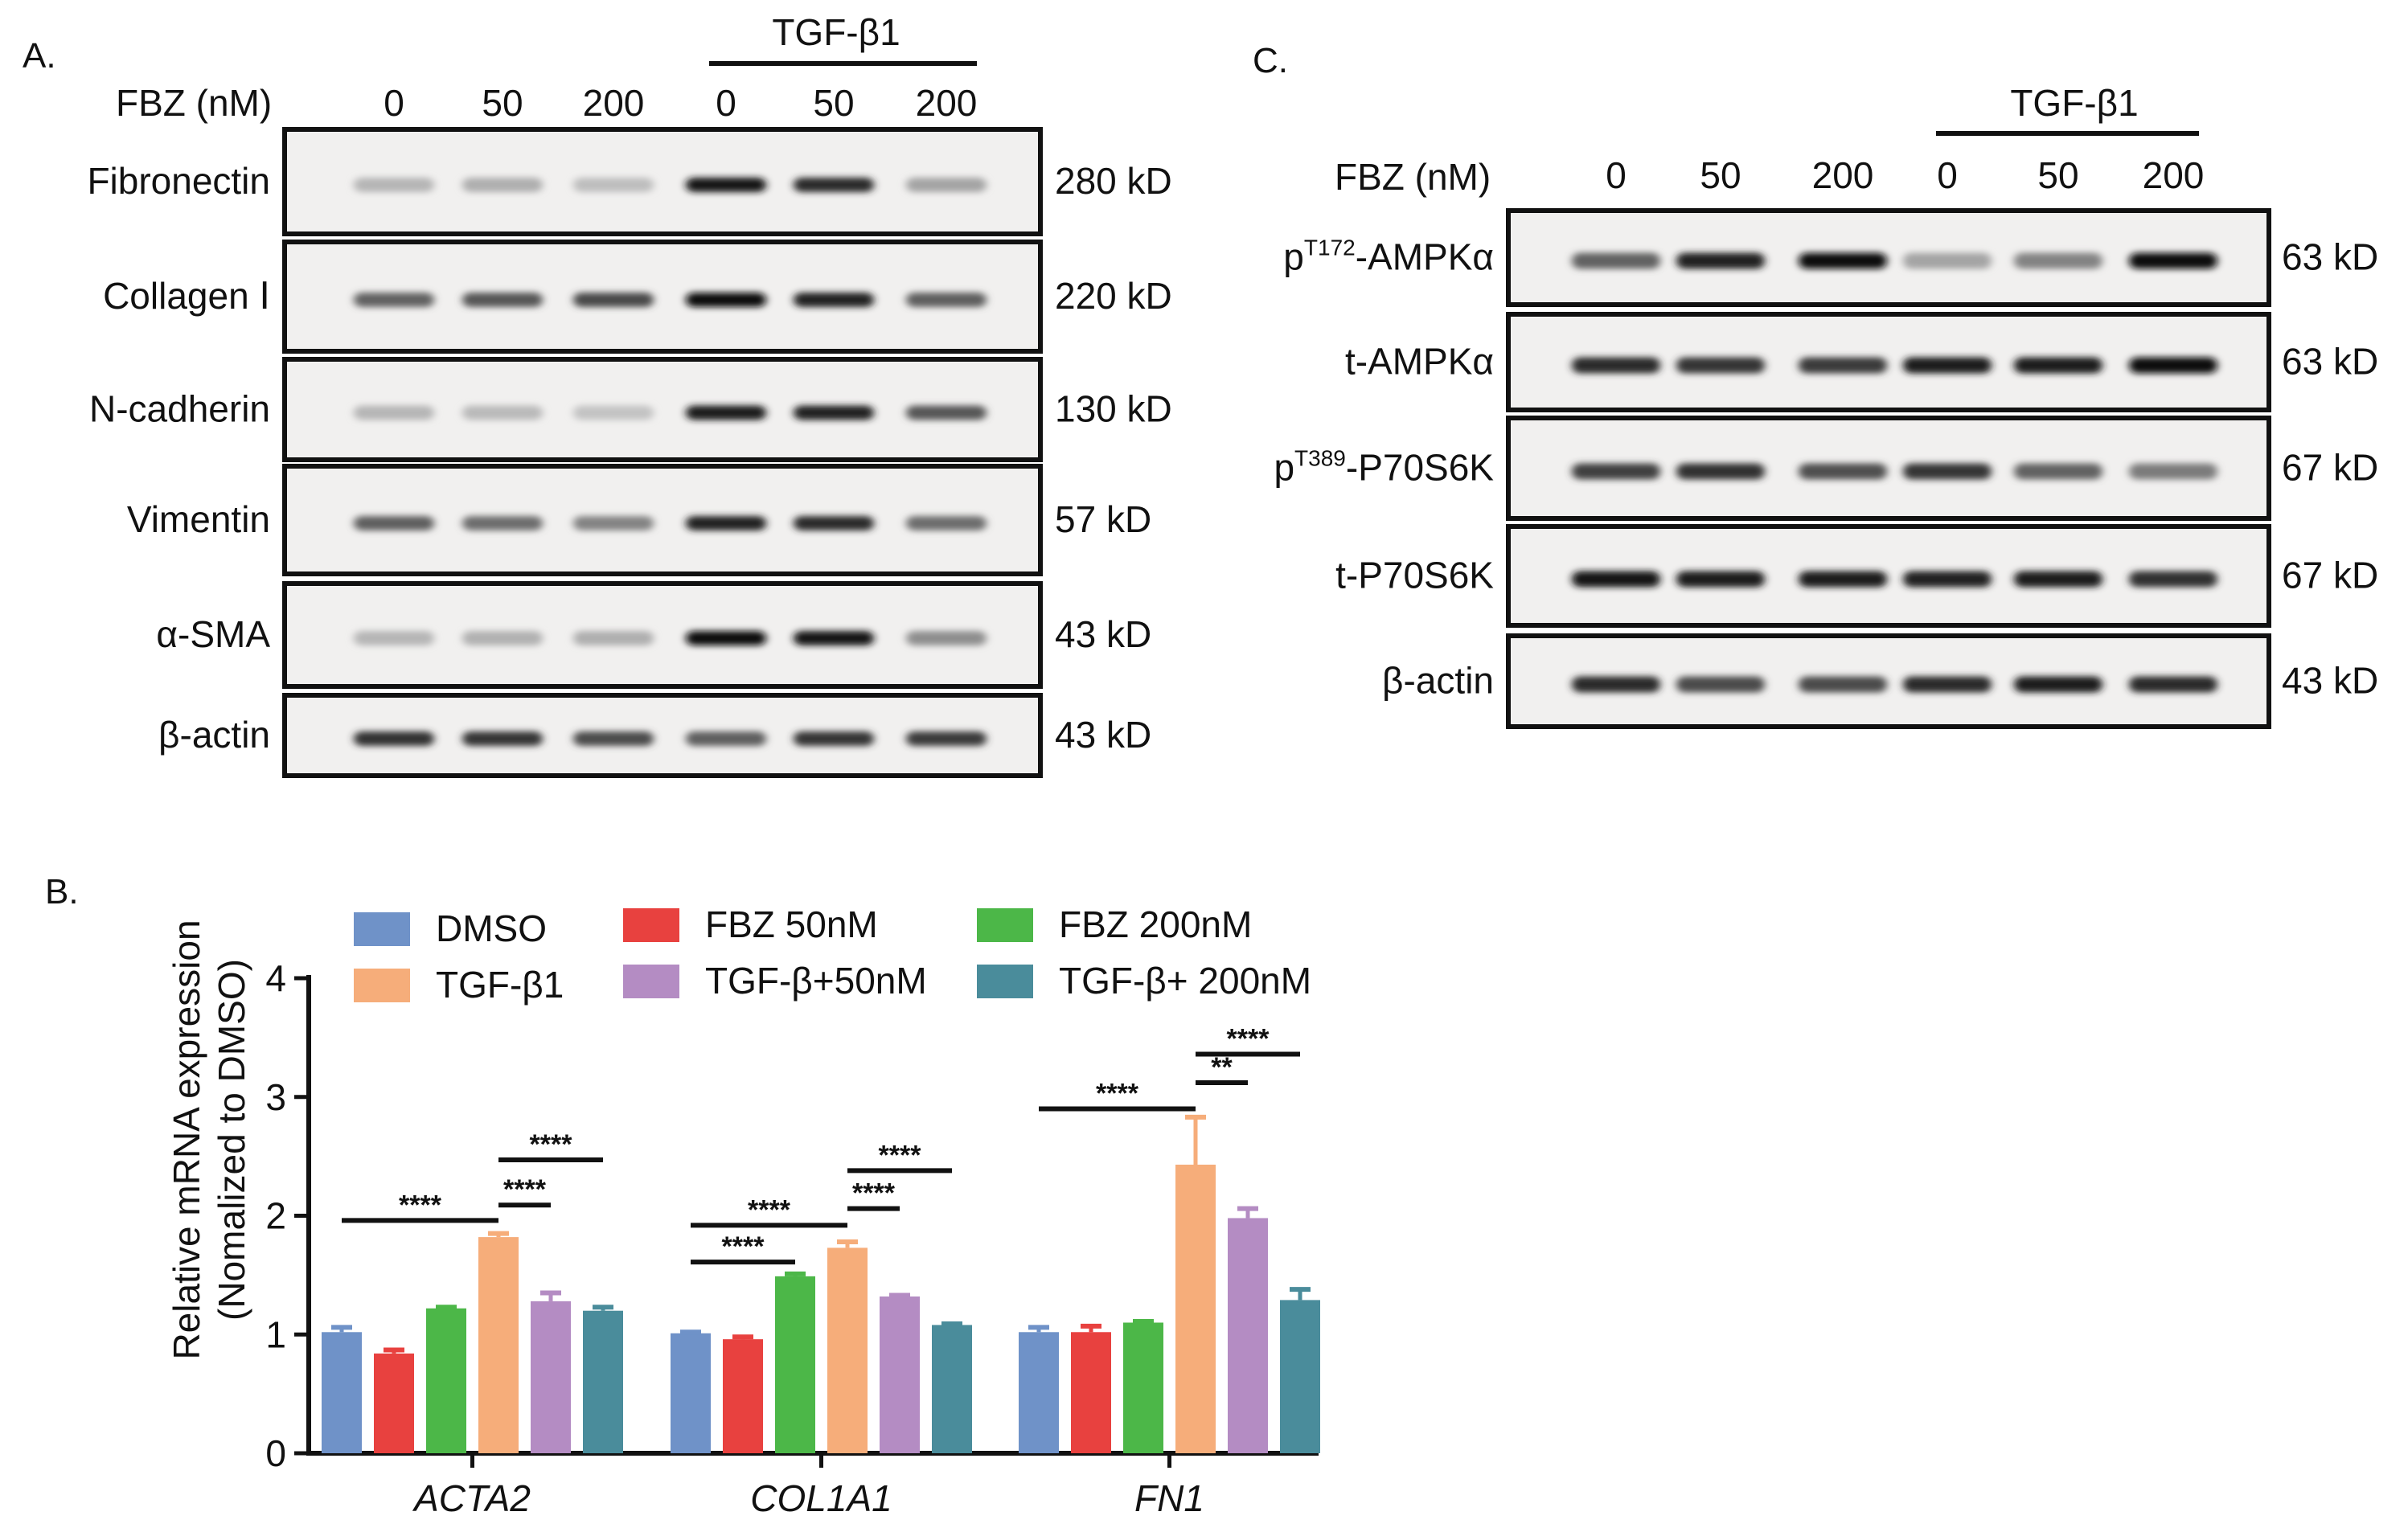 This screenshot has height=1528, width=2408. Describe the element at coordinates (1414, 575) in the screenshot. I see `protein-label: t-P70S6K` at that location.